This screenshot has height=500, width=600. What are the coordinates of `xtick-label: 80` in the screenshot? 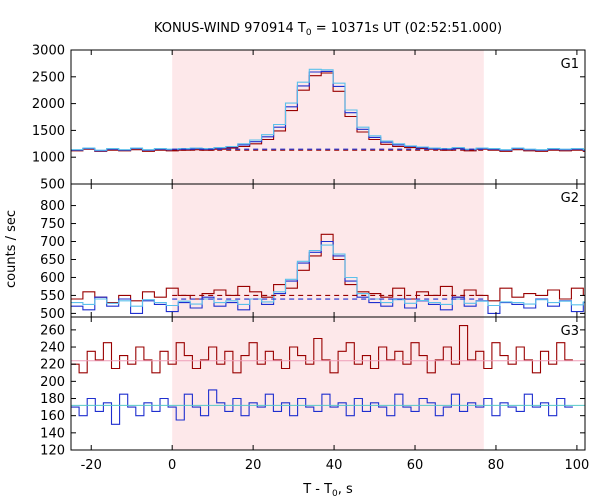 It's located at (496, 465).